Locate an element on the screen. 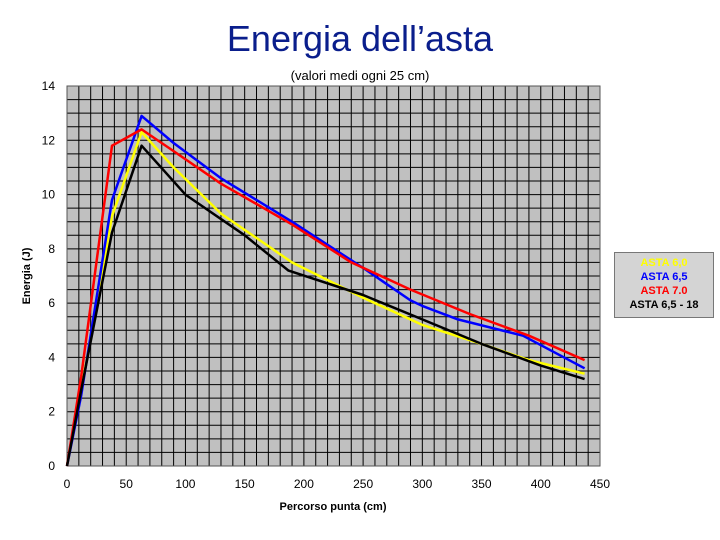  legend: ASTA 6,0 ASTA 6,5 ASTA 7.0 ASTA 6,5 - 18 is located at coordinates (664, 285).